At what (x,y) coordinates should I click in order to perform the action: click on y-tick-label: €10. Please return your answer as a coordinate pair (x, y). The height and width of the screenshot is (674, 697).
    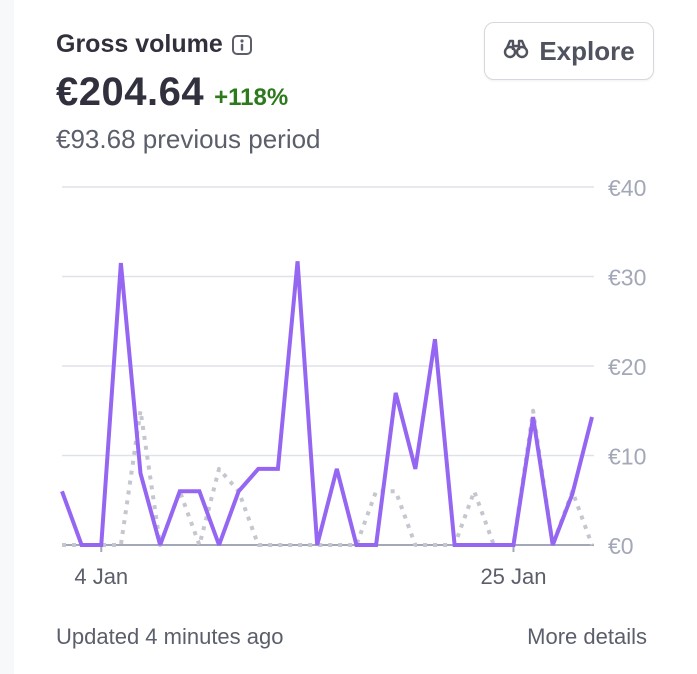
    Looking at the image, I should click on (627, 457).